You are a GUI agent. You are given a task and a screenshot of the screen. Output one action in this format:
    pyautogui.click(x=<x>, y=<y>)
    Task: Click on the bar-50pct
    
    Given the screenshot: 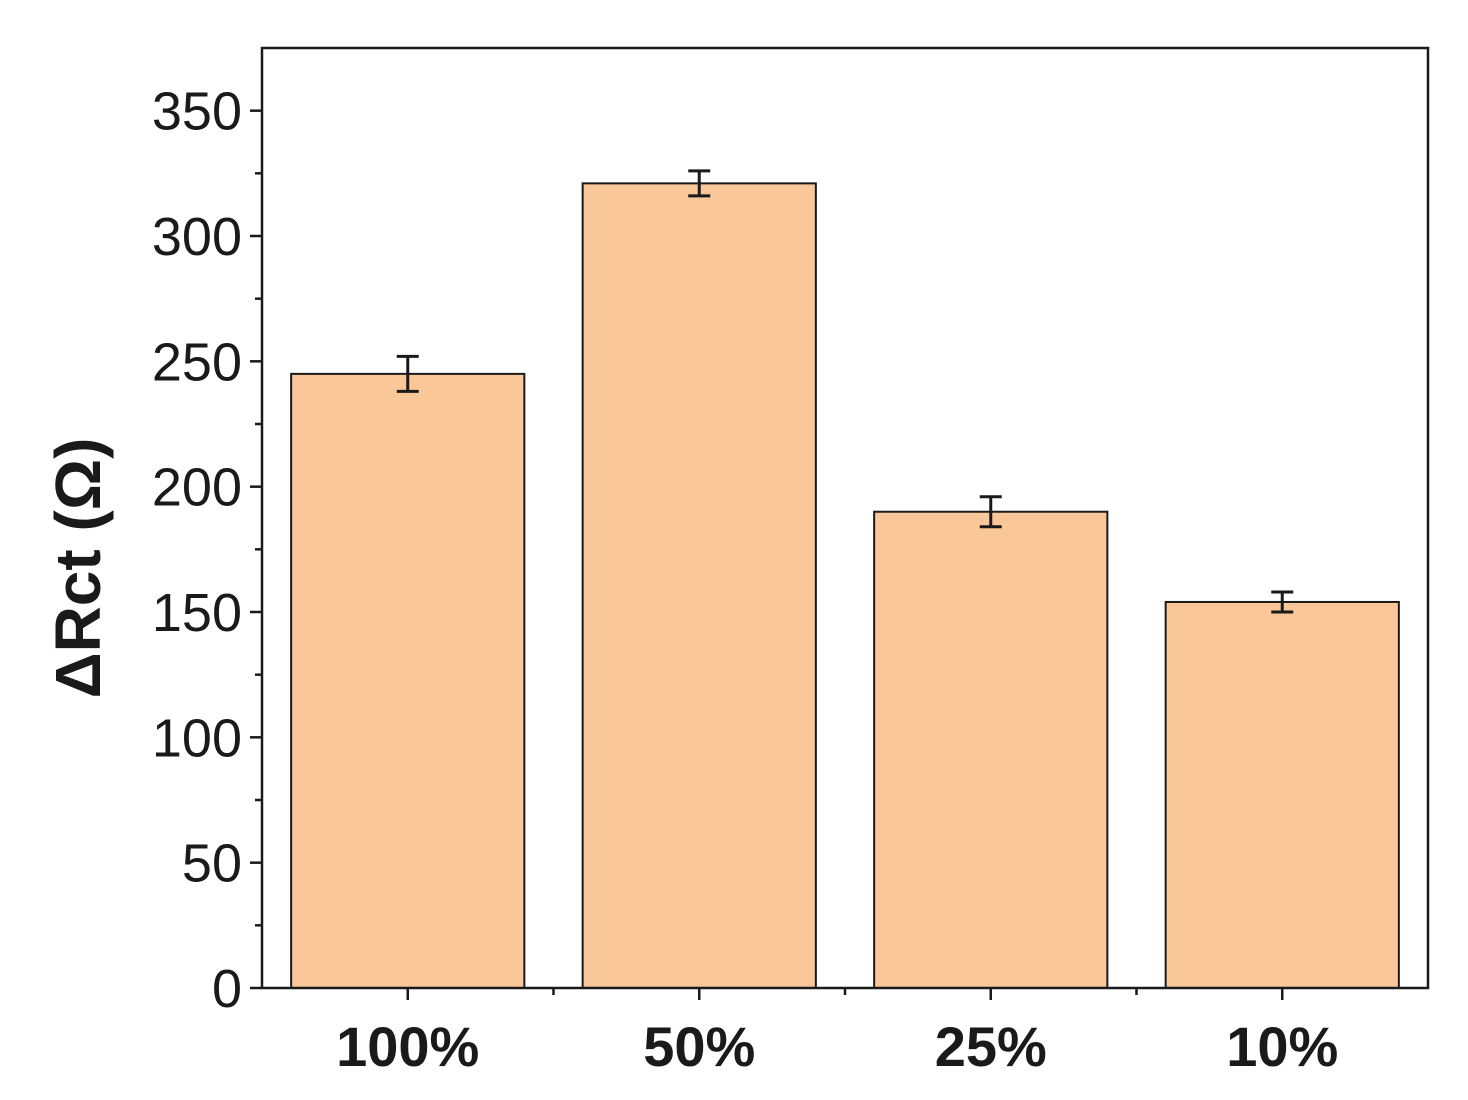 What is the action you would take?
    pyautogui.click(x=699, y=586)
    